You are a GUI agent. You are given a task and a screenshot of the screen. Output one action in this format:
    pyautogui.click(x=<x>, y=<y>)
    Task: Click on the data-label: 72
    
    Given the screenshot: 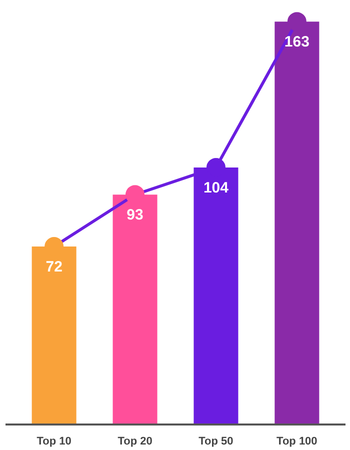 What is the action you would take?
    pyautogui.click(x=54, y=267)
    